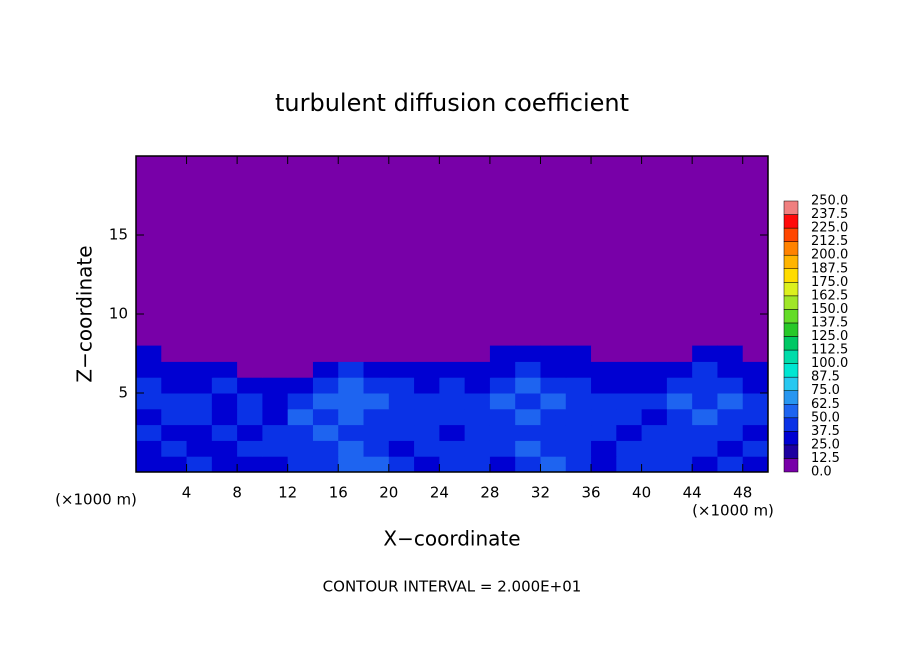 The height and width of the screenshot is (654, 904). What do you see at coordinates (829, 241) in the screenshot?
I see `colorbar-label: 212.5` at bounding box center [829, 241].